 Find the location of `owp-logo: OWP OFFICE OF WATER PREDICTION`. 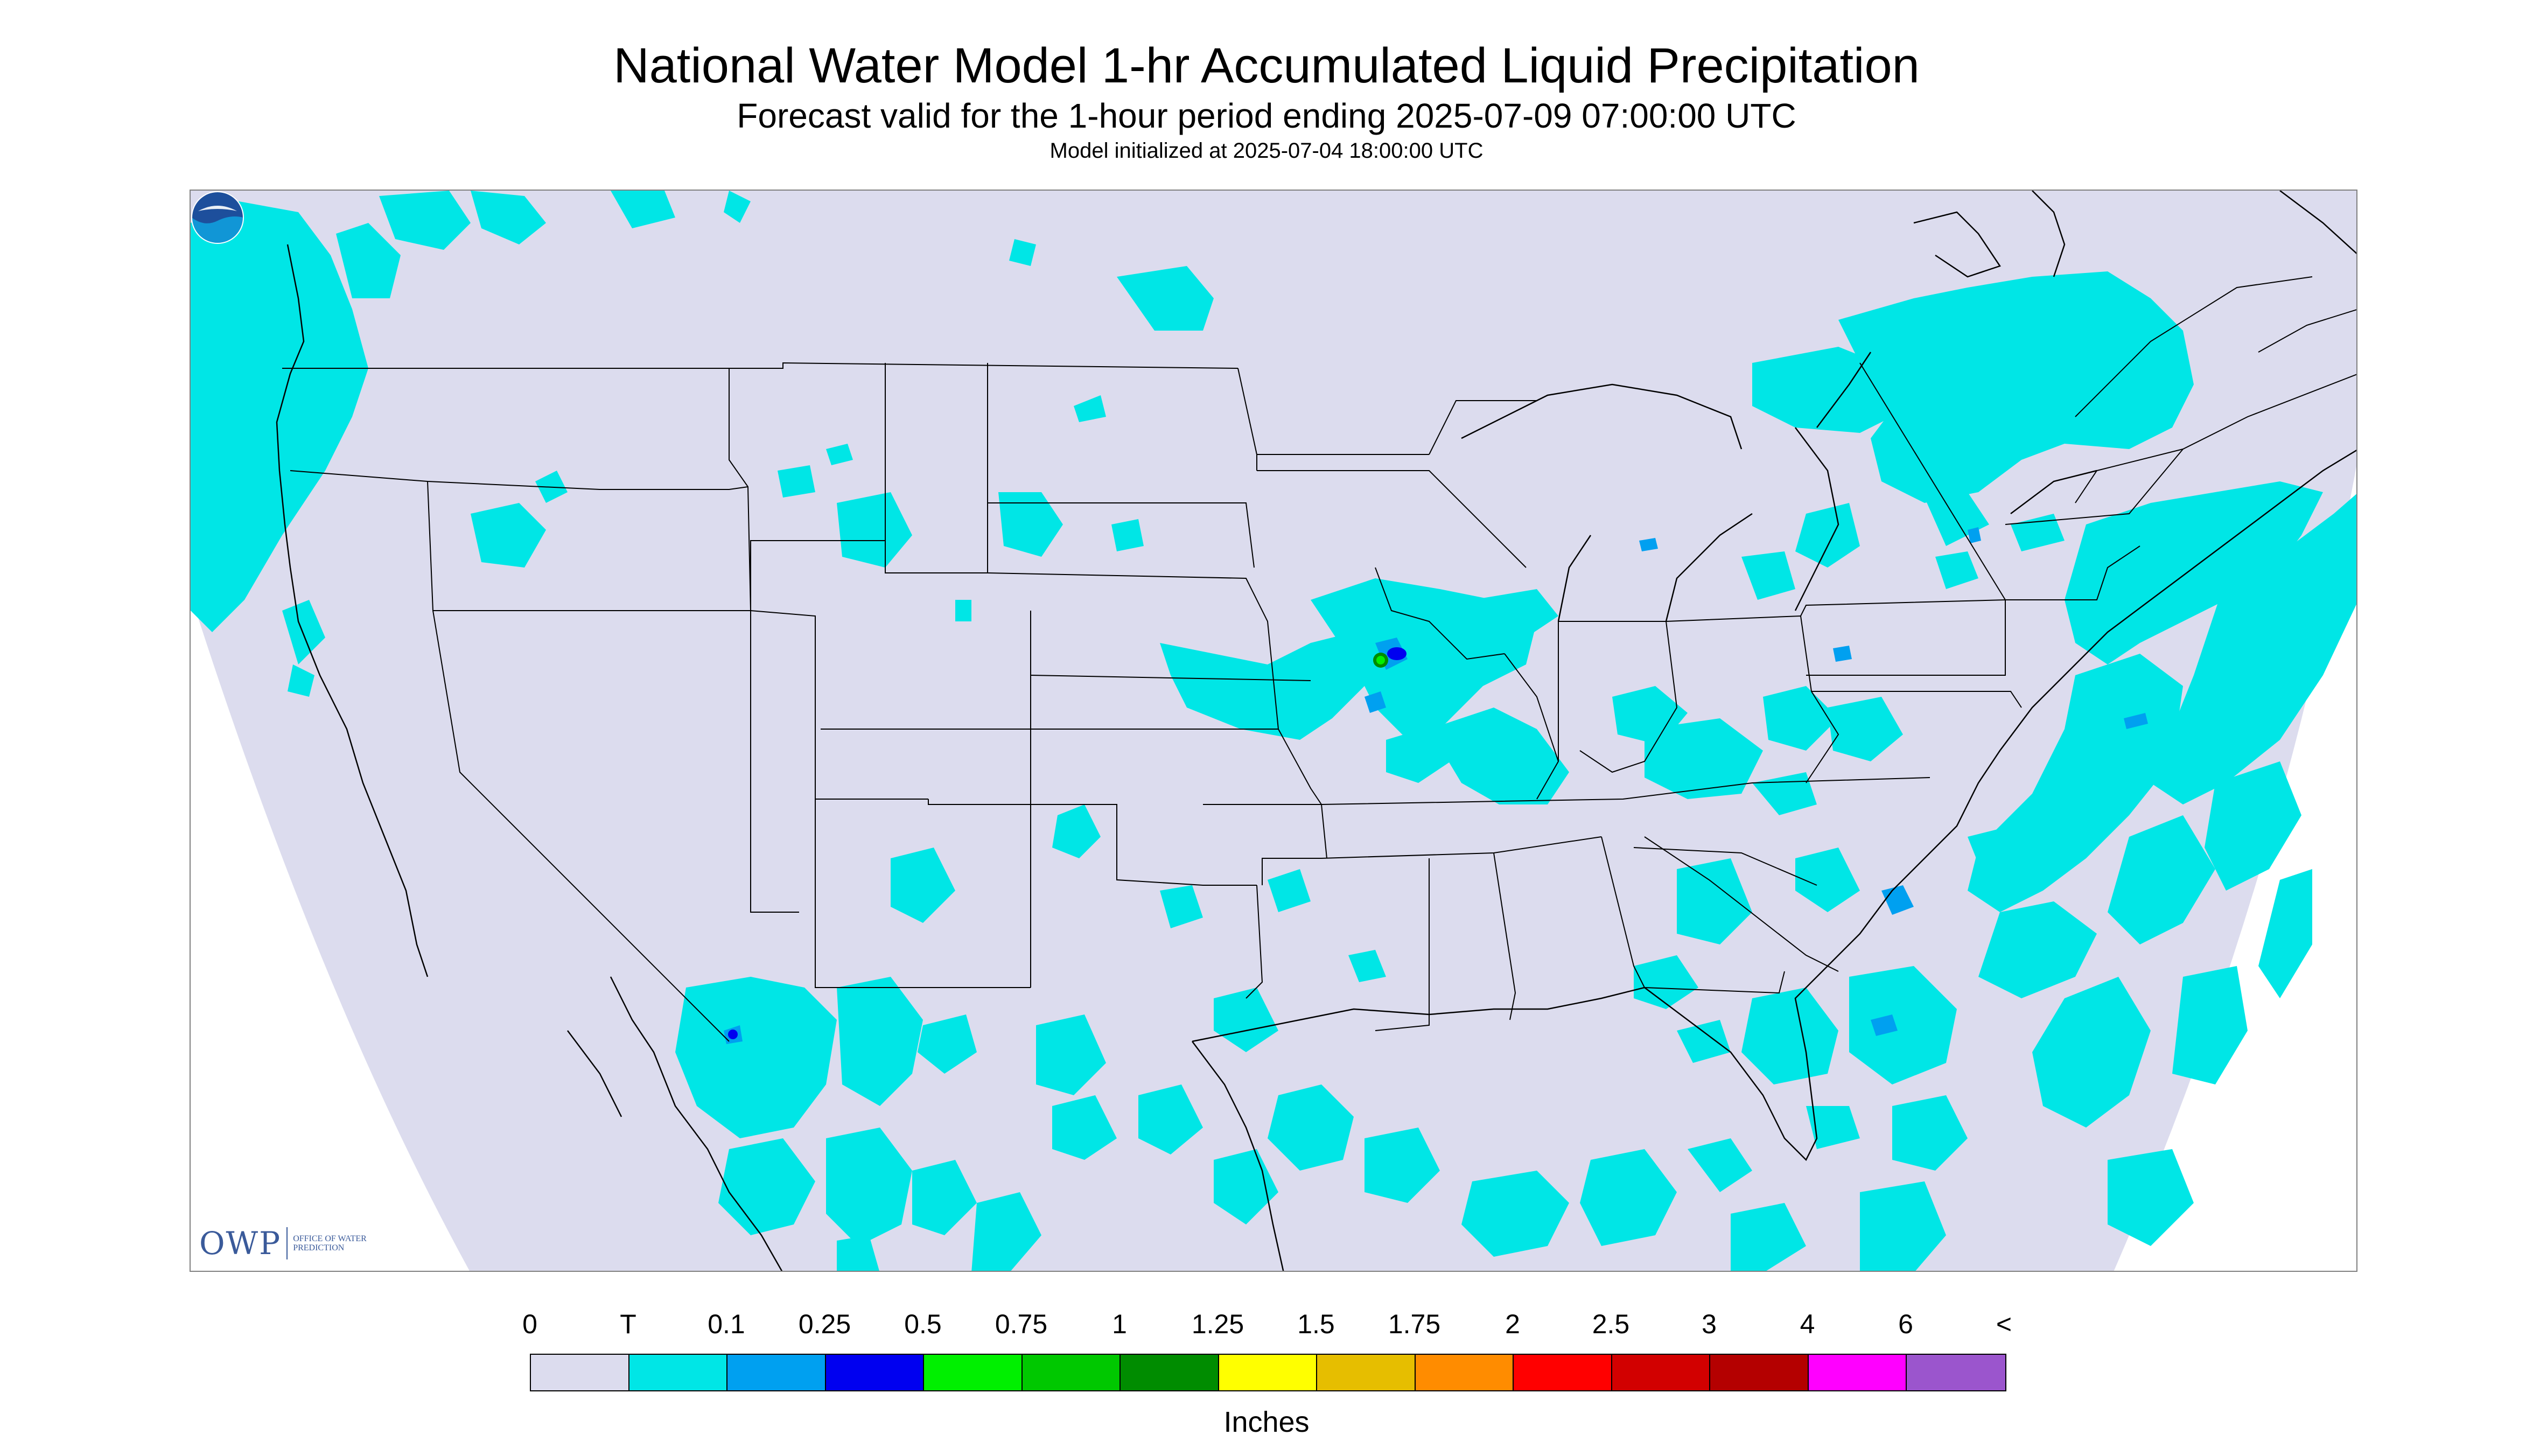

owp-logo: OWP OFFICE OF WATER PREDICTION is located at coordinates (286, 1243).